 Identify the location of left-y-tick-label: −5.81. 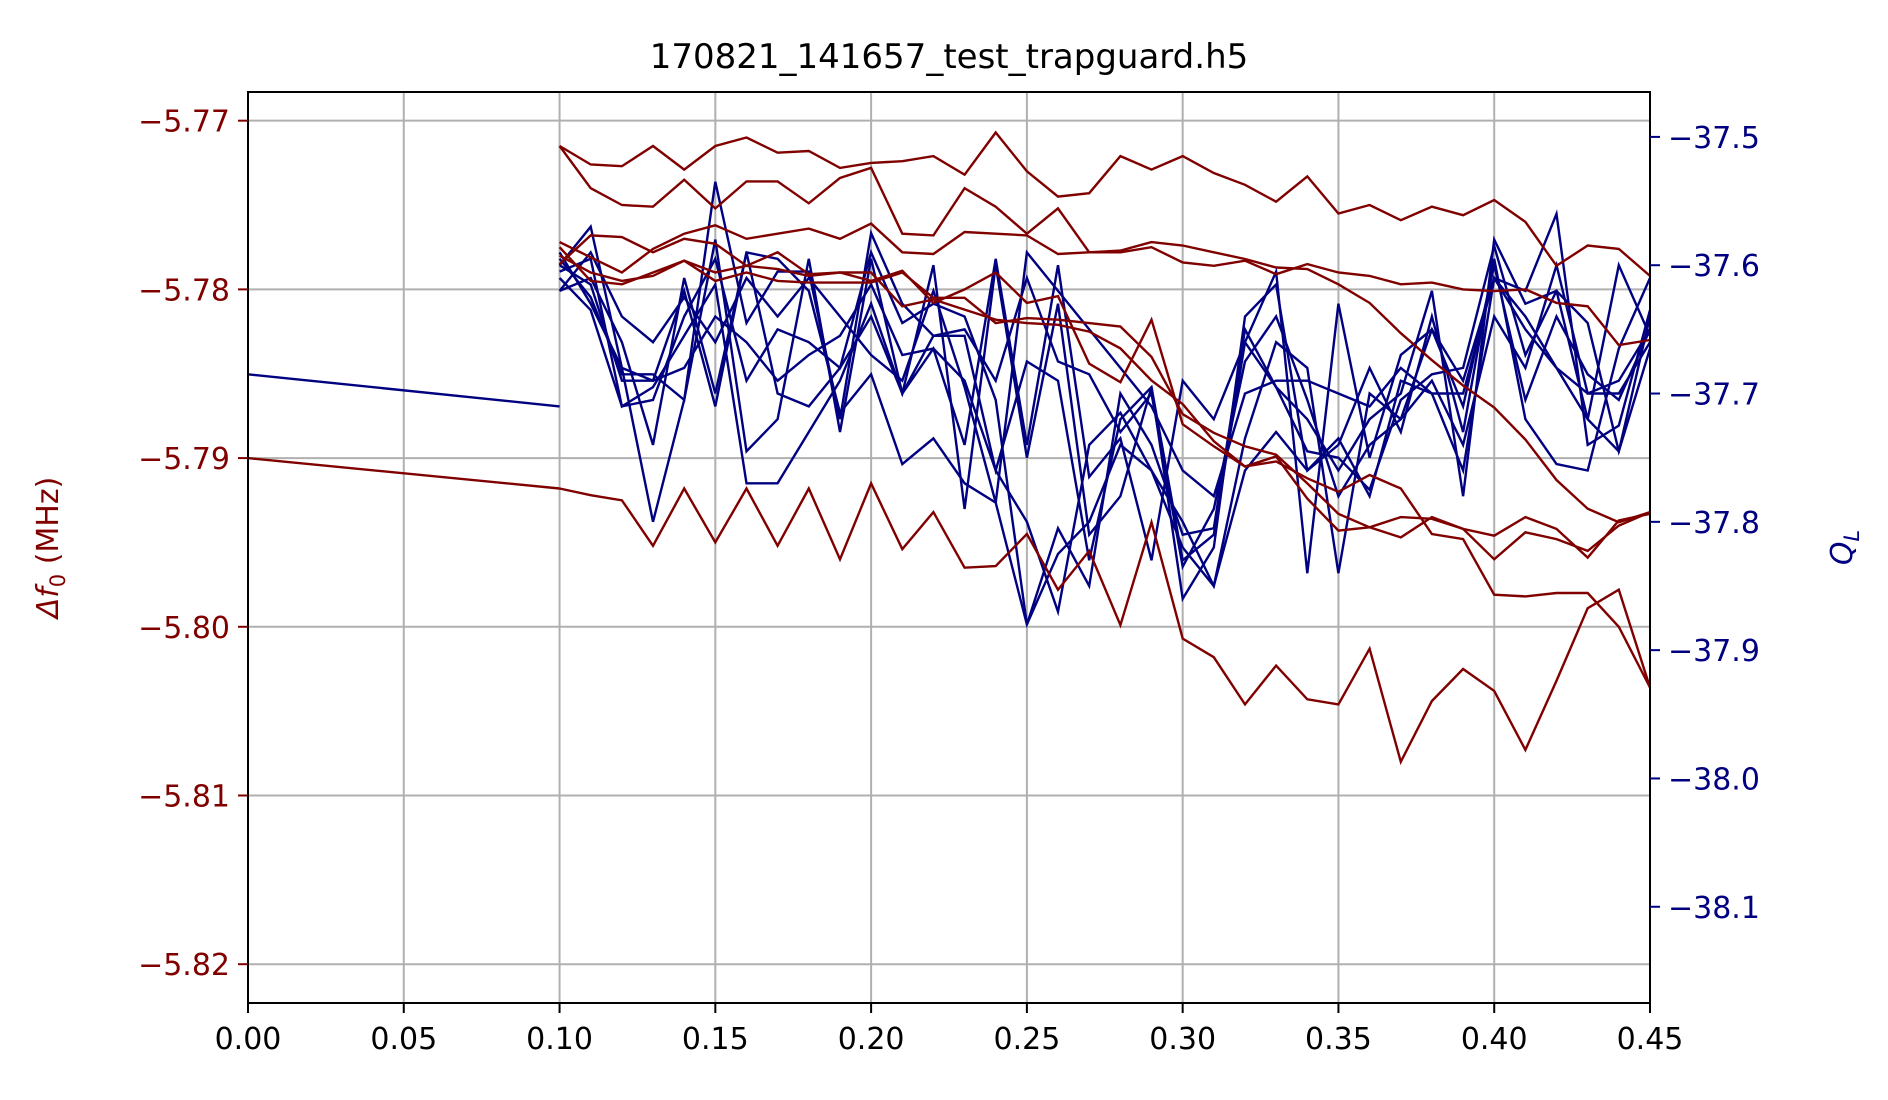
(184, 796).